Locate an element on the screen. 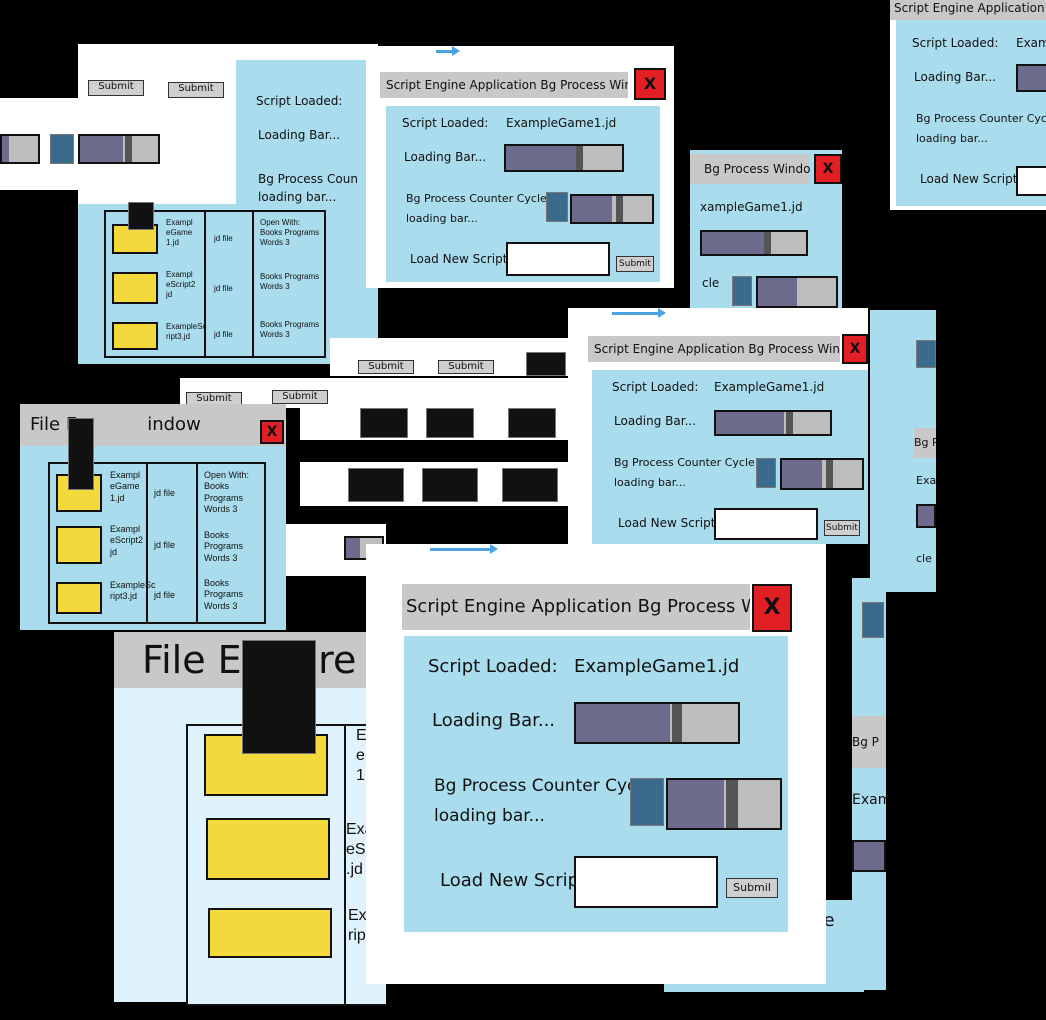  process-strip-middle: Submit Submit is located at coordinates (450, 357).